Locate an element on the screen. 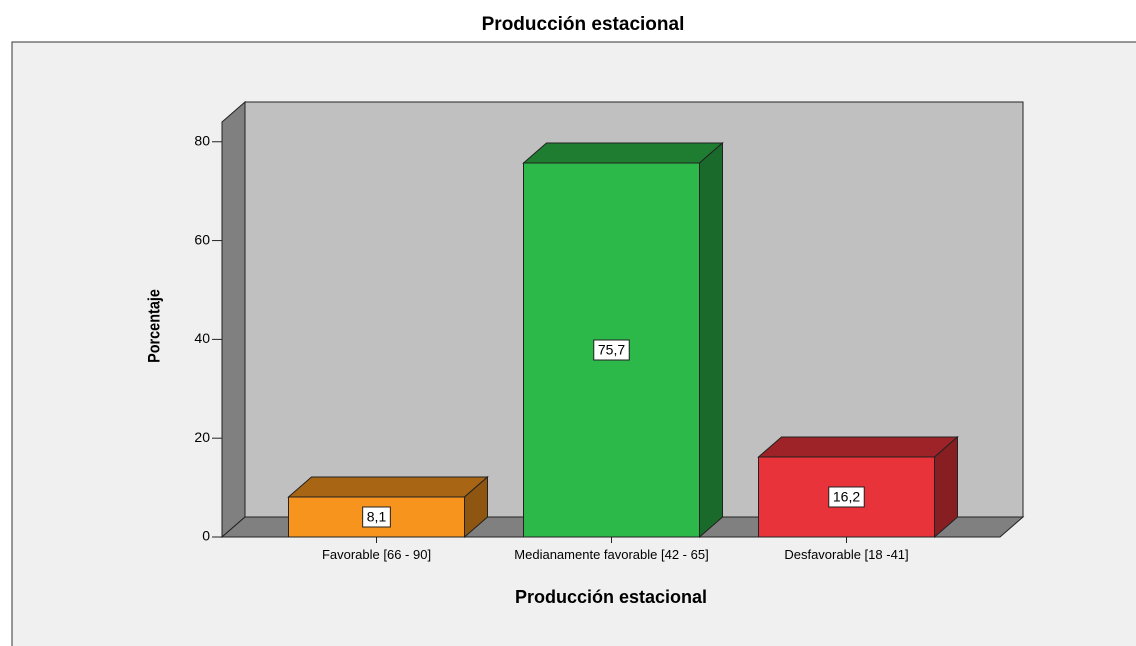 The height and width of the screenshot is (646, 1136). value-label: 16,2 is located at coordinates (846, 497).